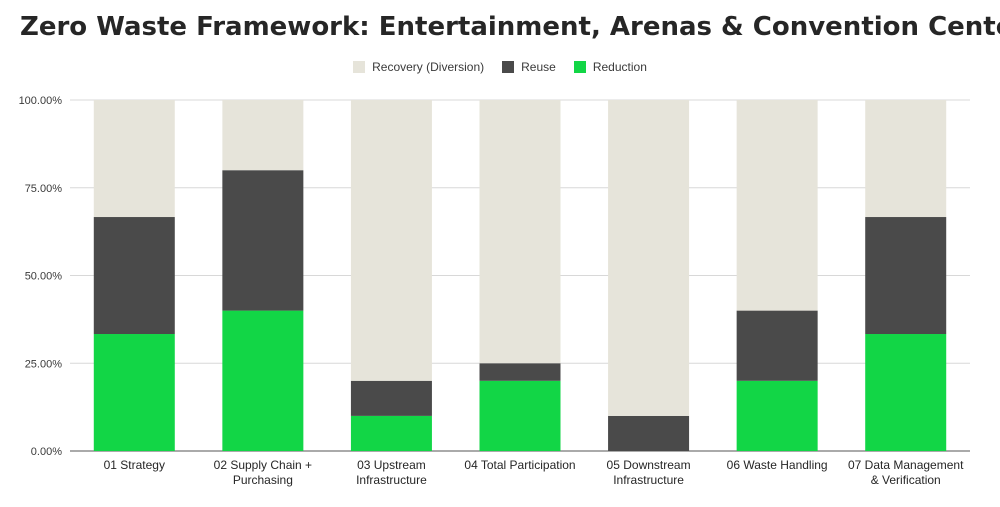 This screenshot has width=1000, height=507. What do you see at coordinates (391, 465) in the screenshot?
I see `x-tick-label: 03 Upstream` at bounding box center [391, 465].